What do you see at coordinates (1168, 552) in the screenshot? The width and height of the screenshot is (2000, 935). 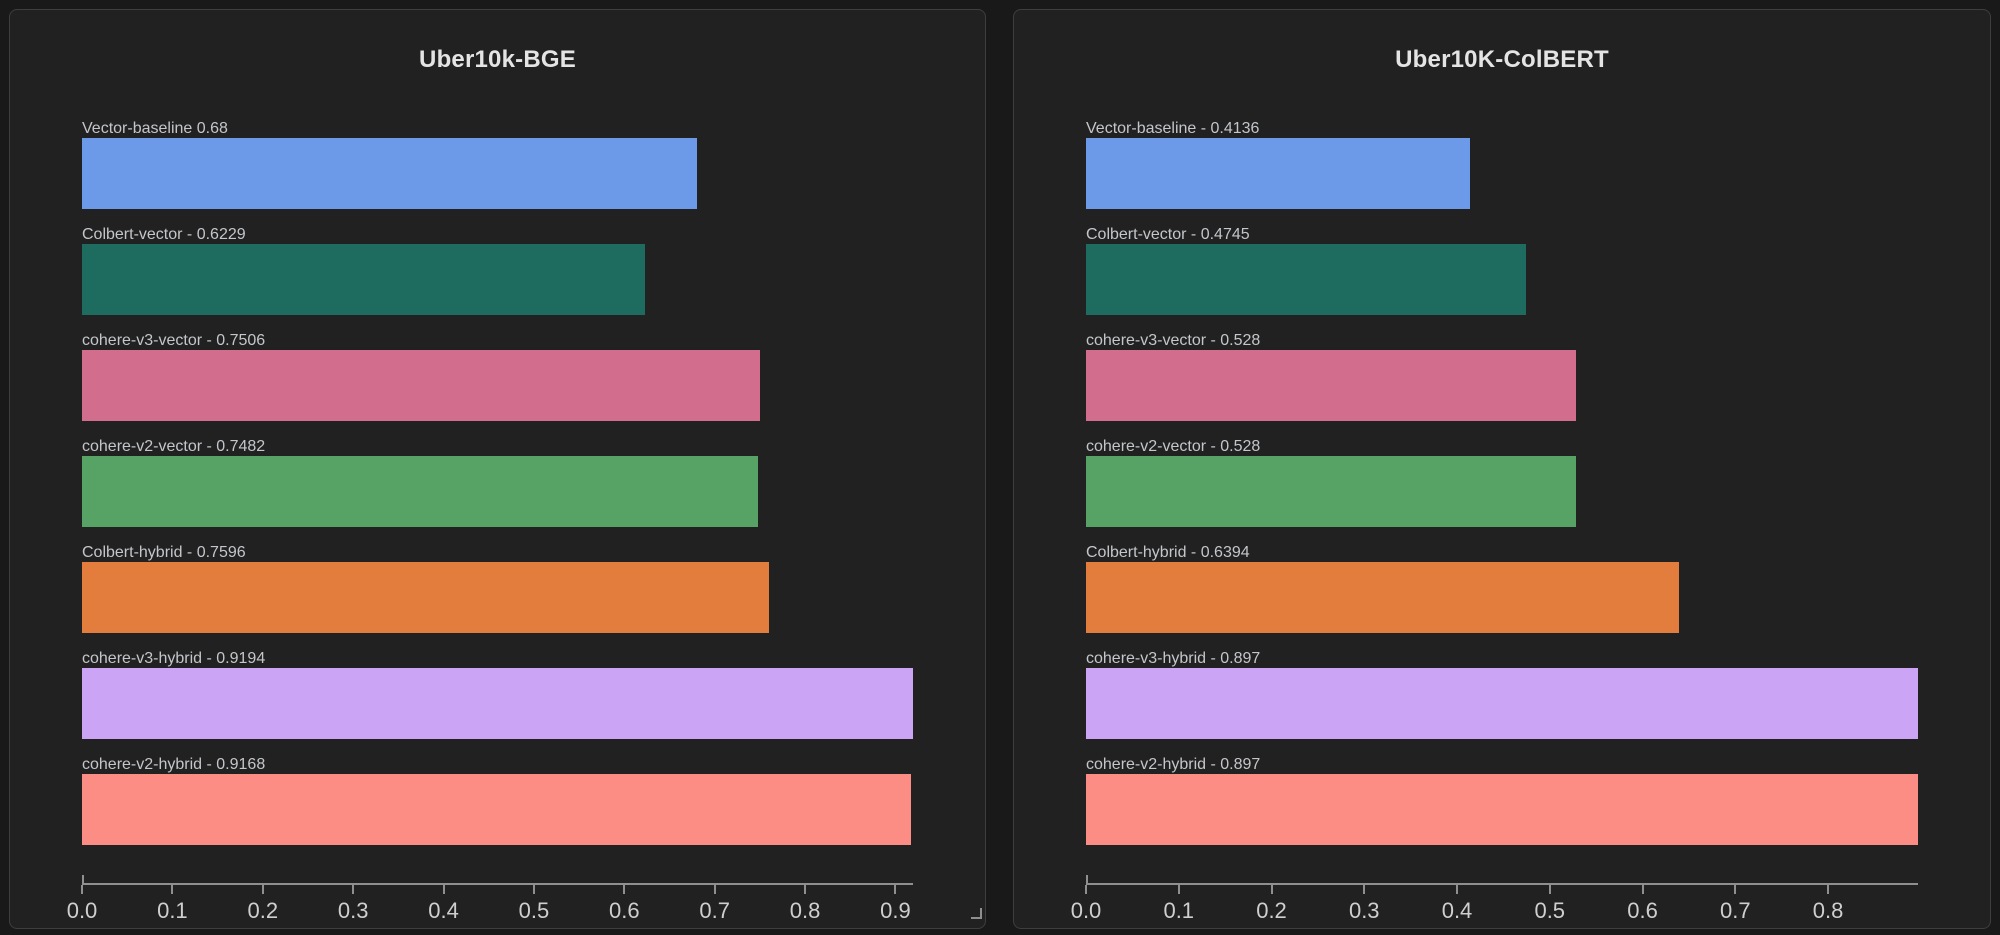 I see `bar-label: Colbert-hybrid - 0.6394` at bounding box center [1168, 552].